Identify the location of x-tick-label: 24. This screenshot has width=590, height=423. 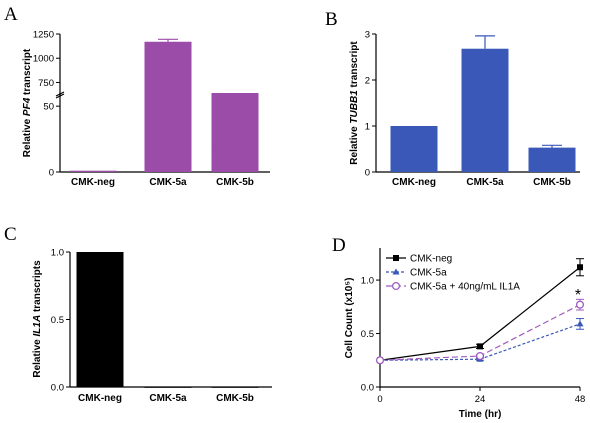
(480, 399).